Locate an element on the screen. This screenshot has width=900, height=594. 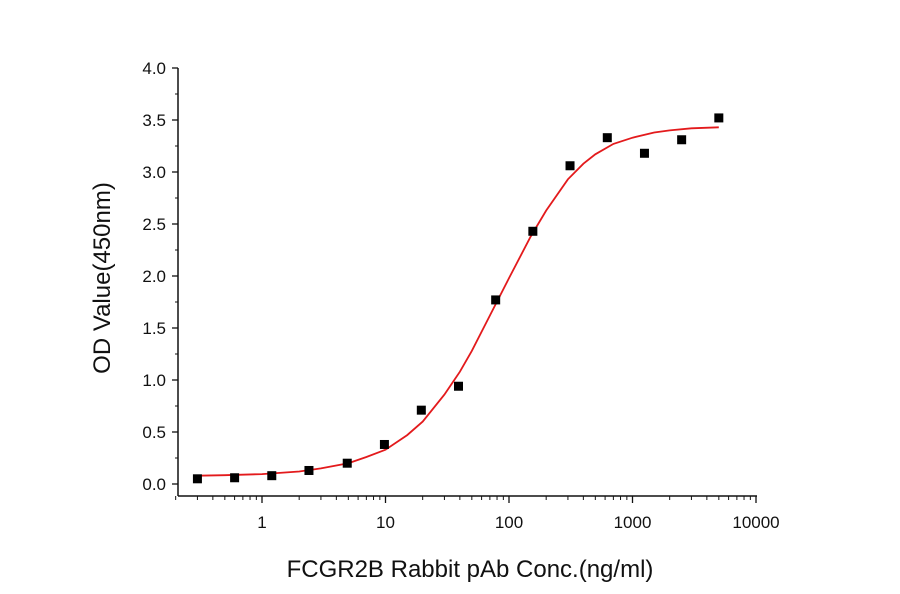
y-axis-title: OD Value(450nm) is located at coordinates (102, 278).